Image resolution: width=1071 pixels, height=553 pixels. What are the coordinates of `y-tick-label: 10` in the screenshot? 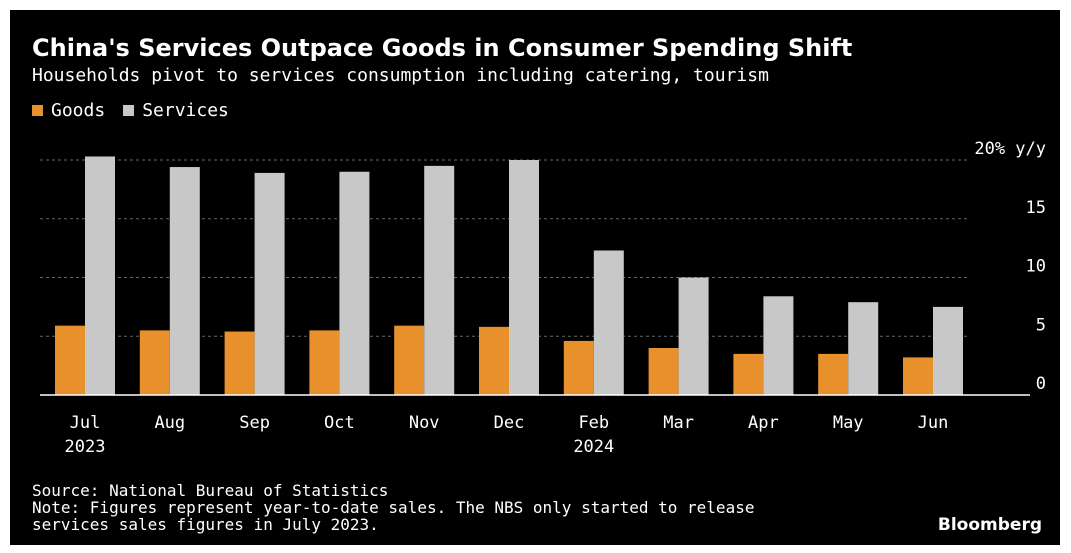 It's located at (1036, 267).